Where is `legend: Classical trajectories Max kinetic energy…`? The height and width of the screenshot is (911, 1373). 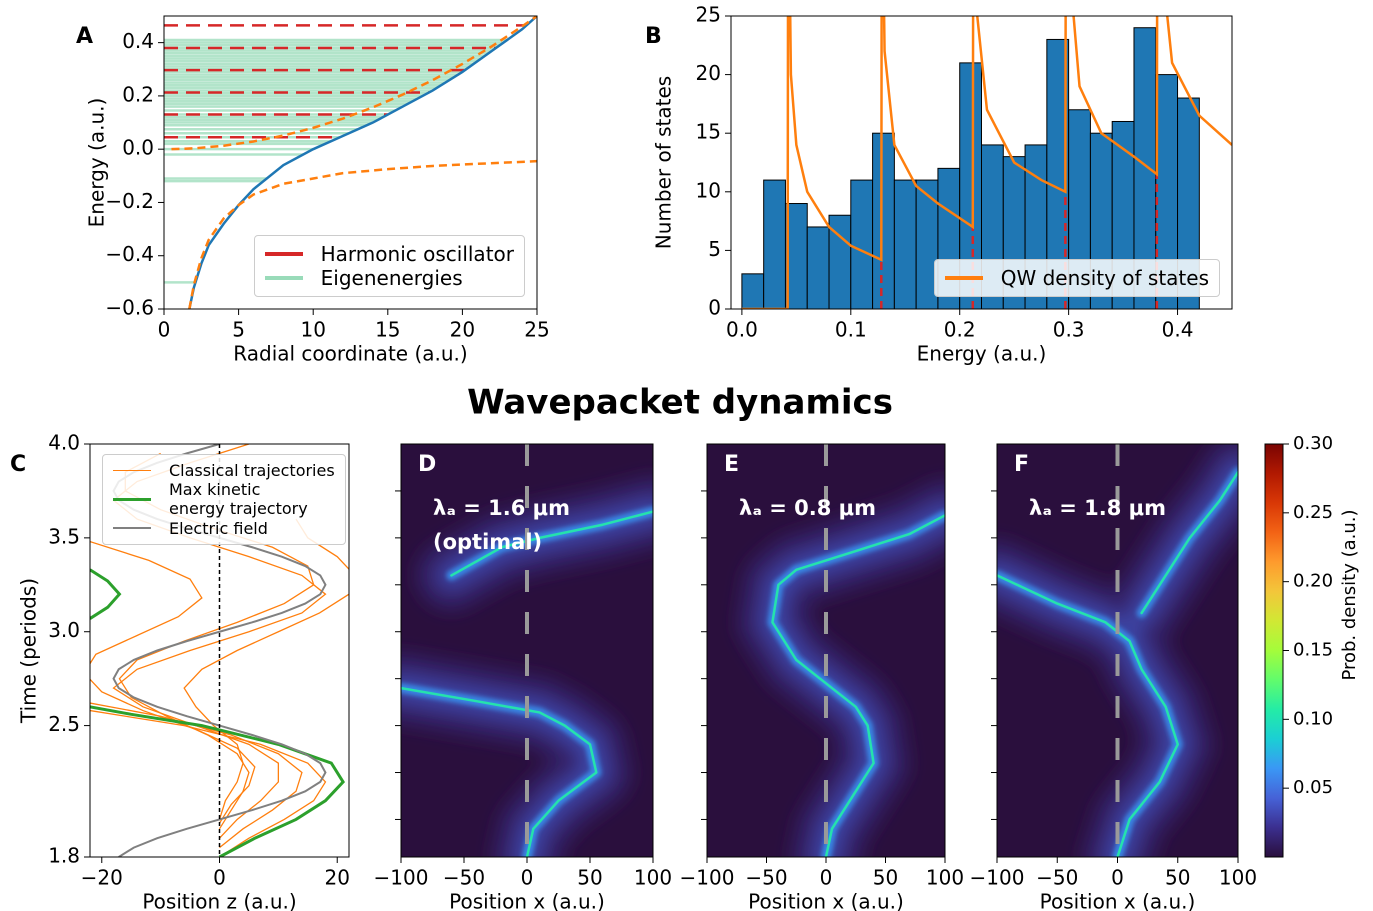 legend: Classical trajectories Max kinetic energy… is located at coordinates (224, 499).